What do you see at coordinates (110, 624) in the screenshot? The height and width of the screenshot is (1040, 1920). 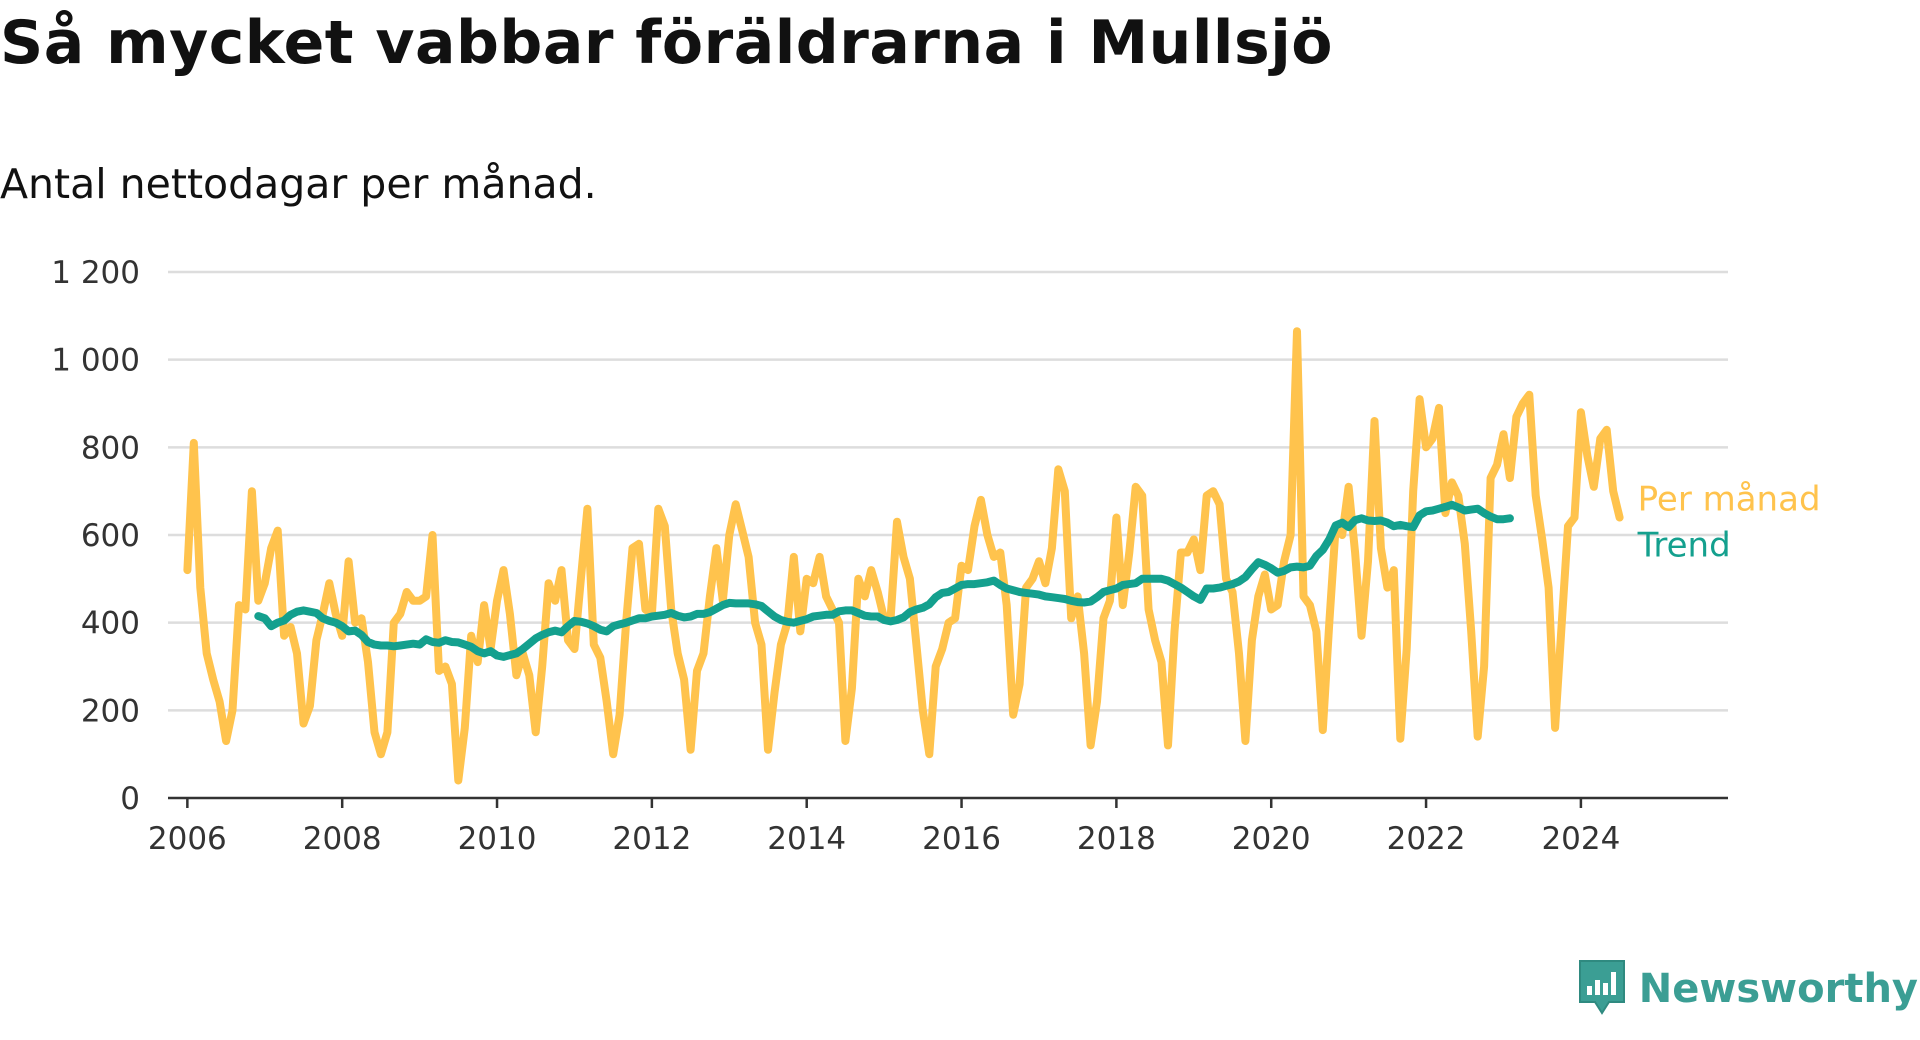 I see `y-tick-label: 400` at bounding box center [110, 624].